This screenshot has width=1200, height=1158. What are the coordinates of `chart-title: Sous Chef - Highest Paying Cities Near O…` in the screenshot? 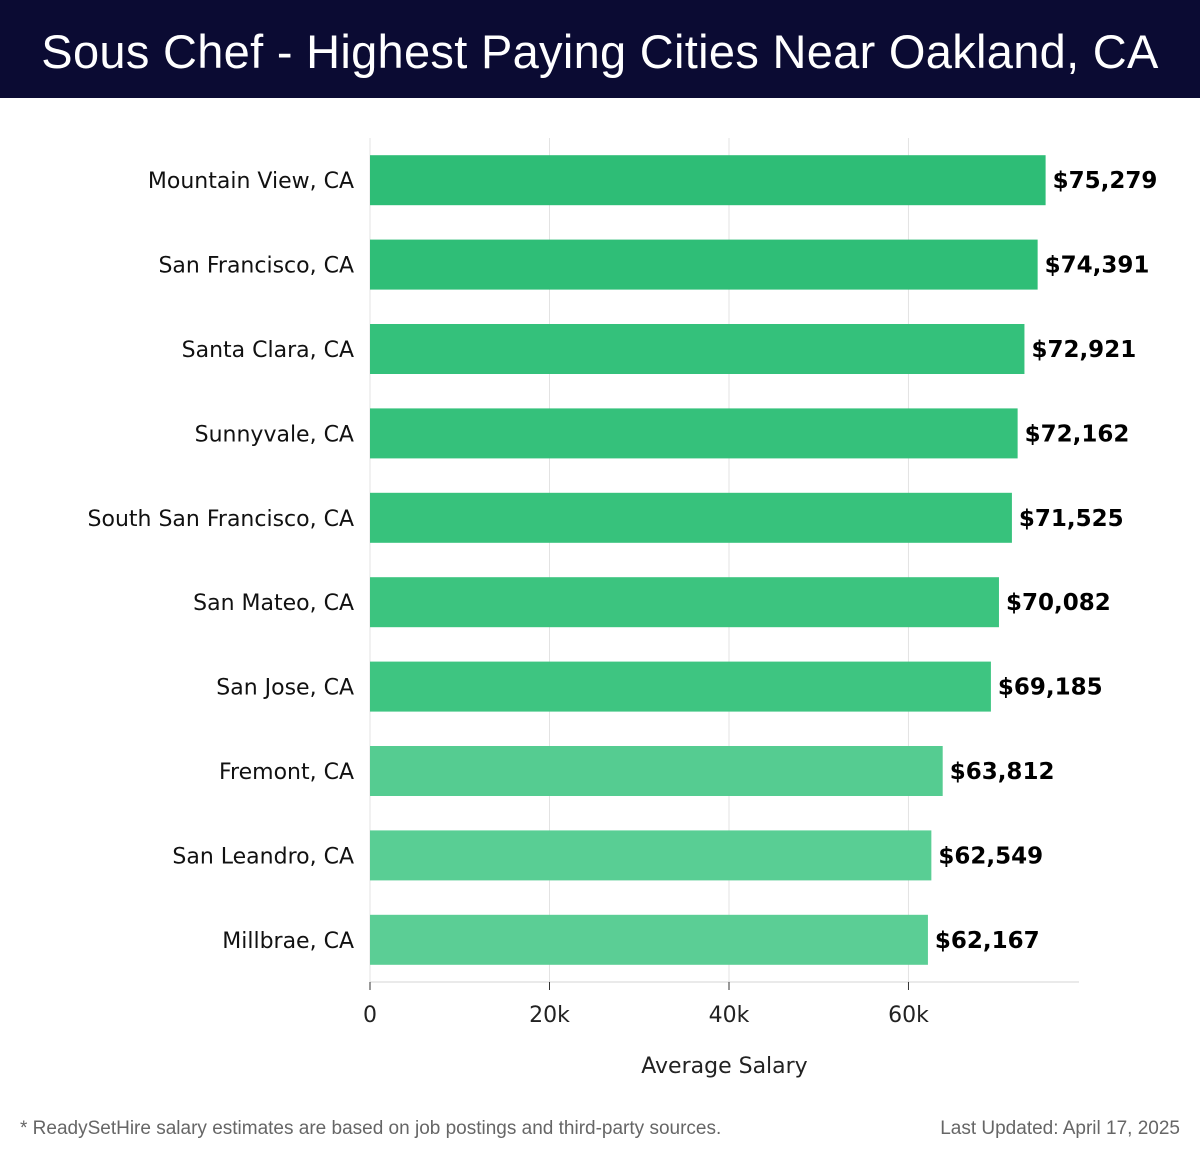 It's located at (600, 51).